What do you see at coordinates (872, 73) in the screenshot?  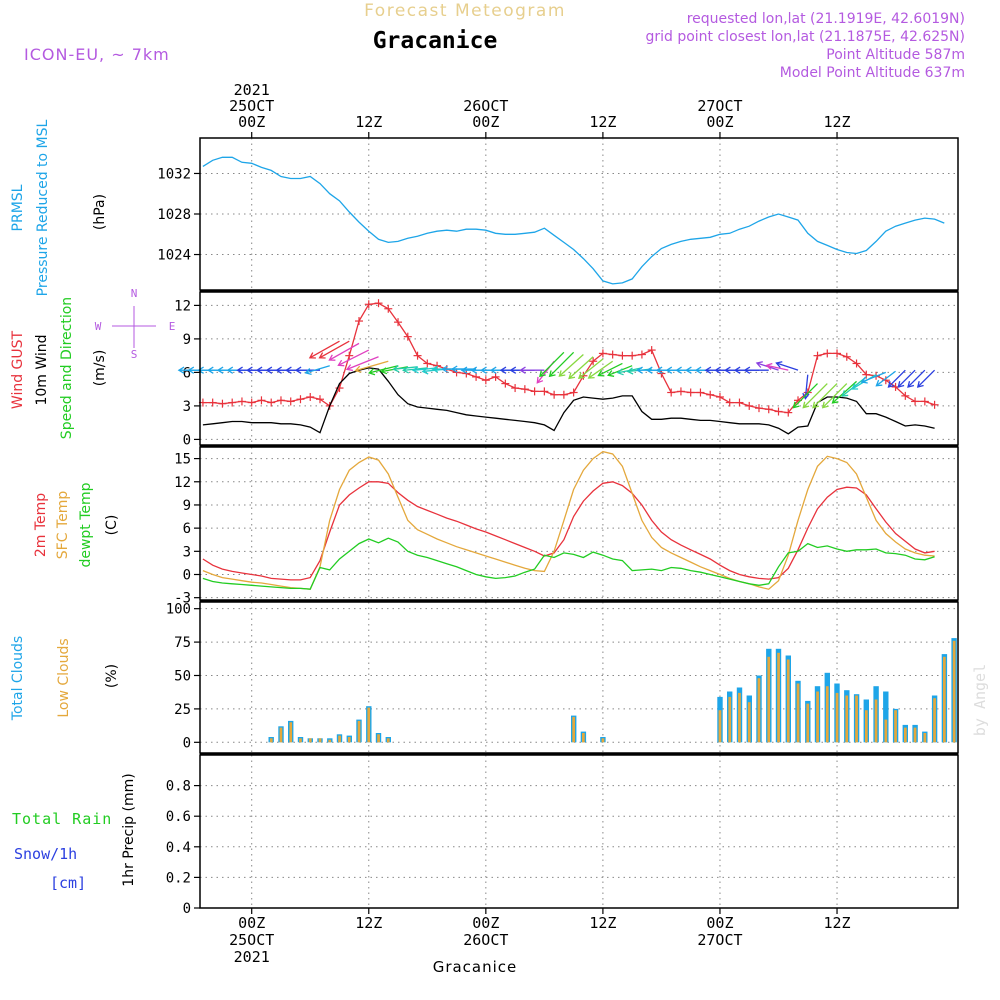 I see `model-point-altitude: Model Point Altitude 637m` at bounding box center [872, 73].